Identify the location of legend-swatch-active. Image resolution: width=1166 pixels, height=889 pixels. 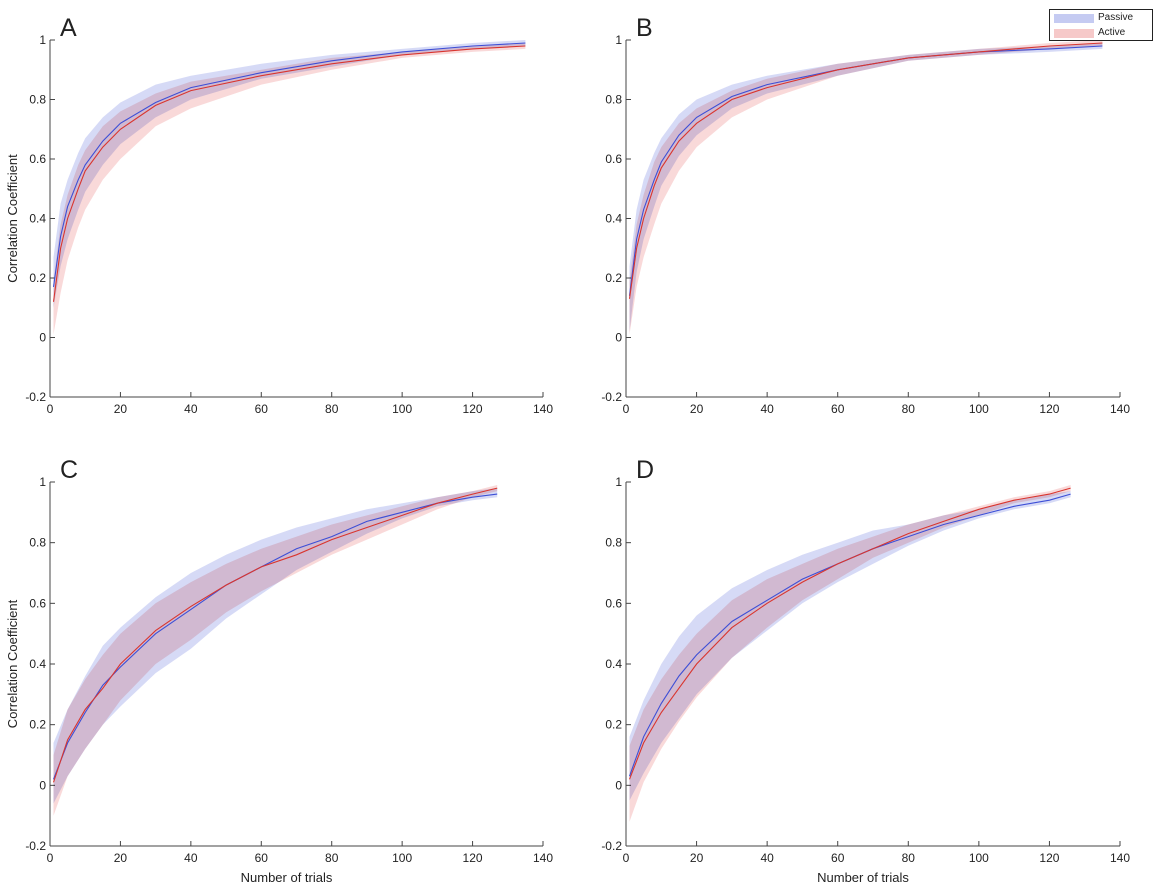
(1074, 33).